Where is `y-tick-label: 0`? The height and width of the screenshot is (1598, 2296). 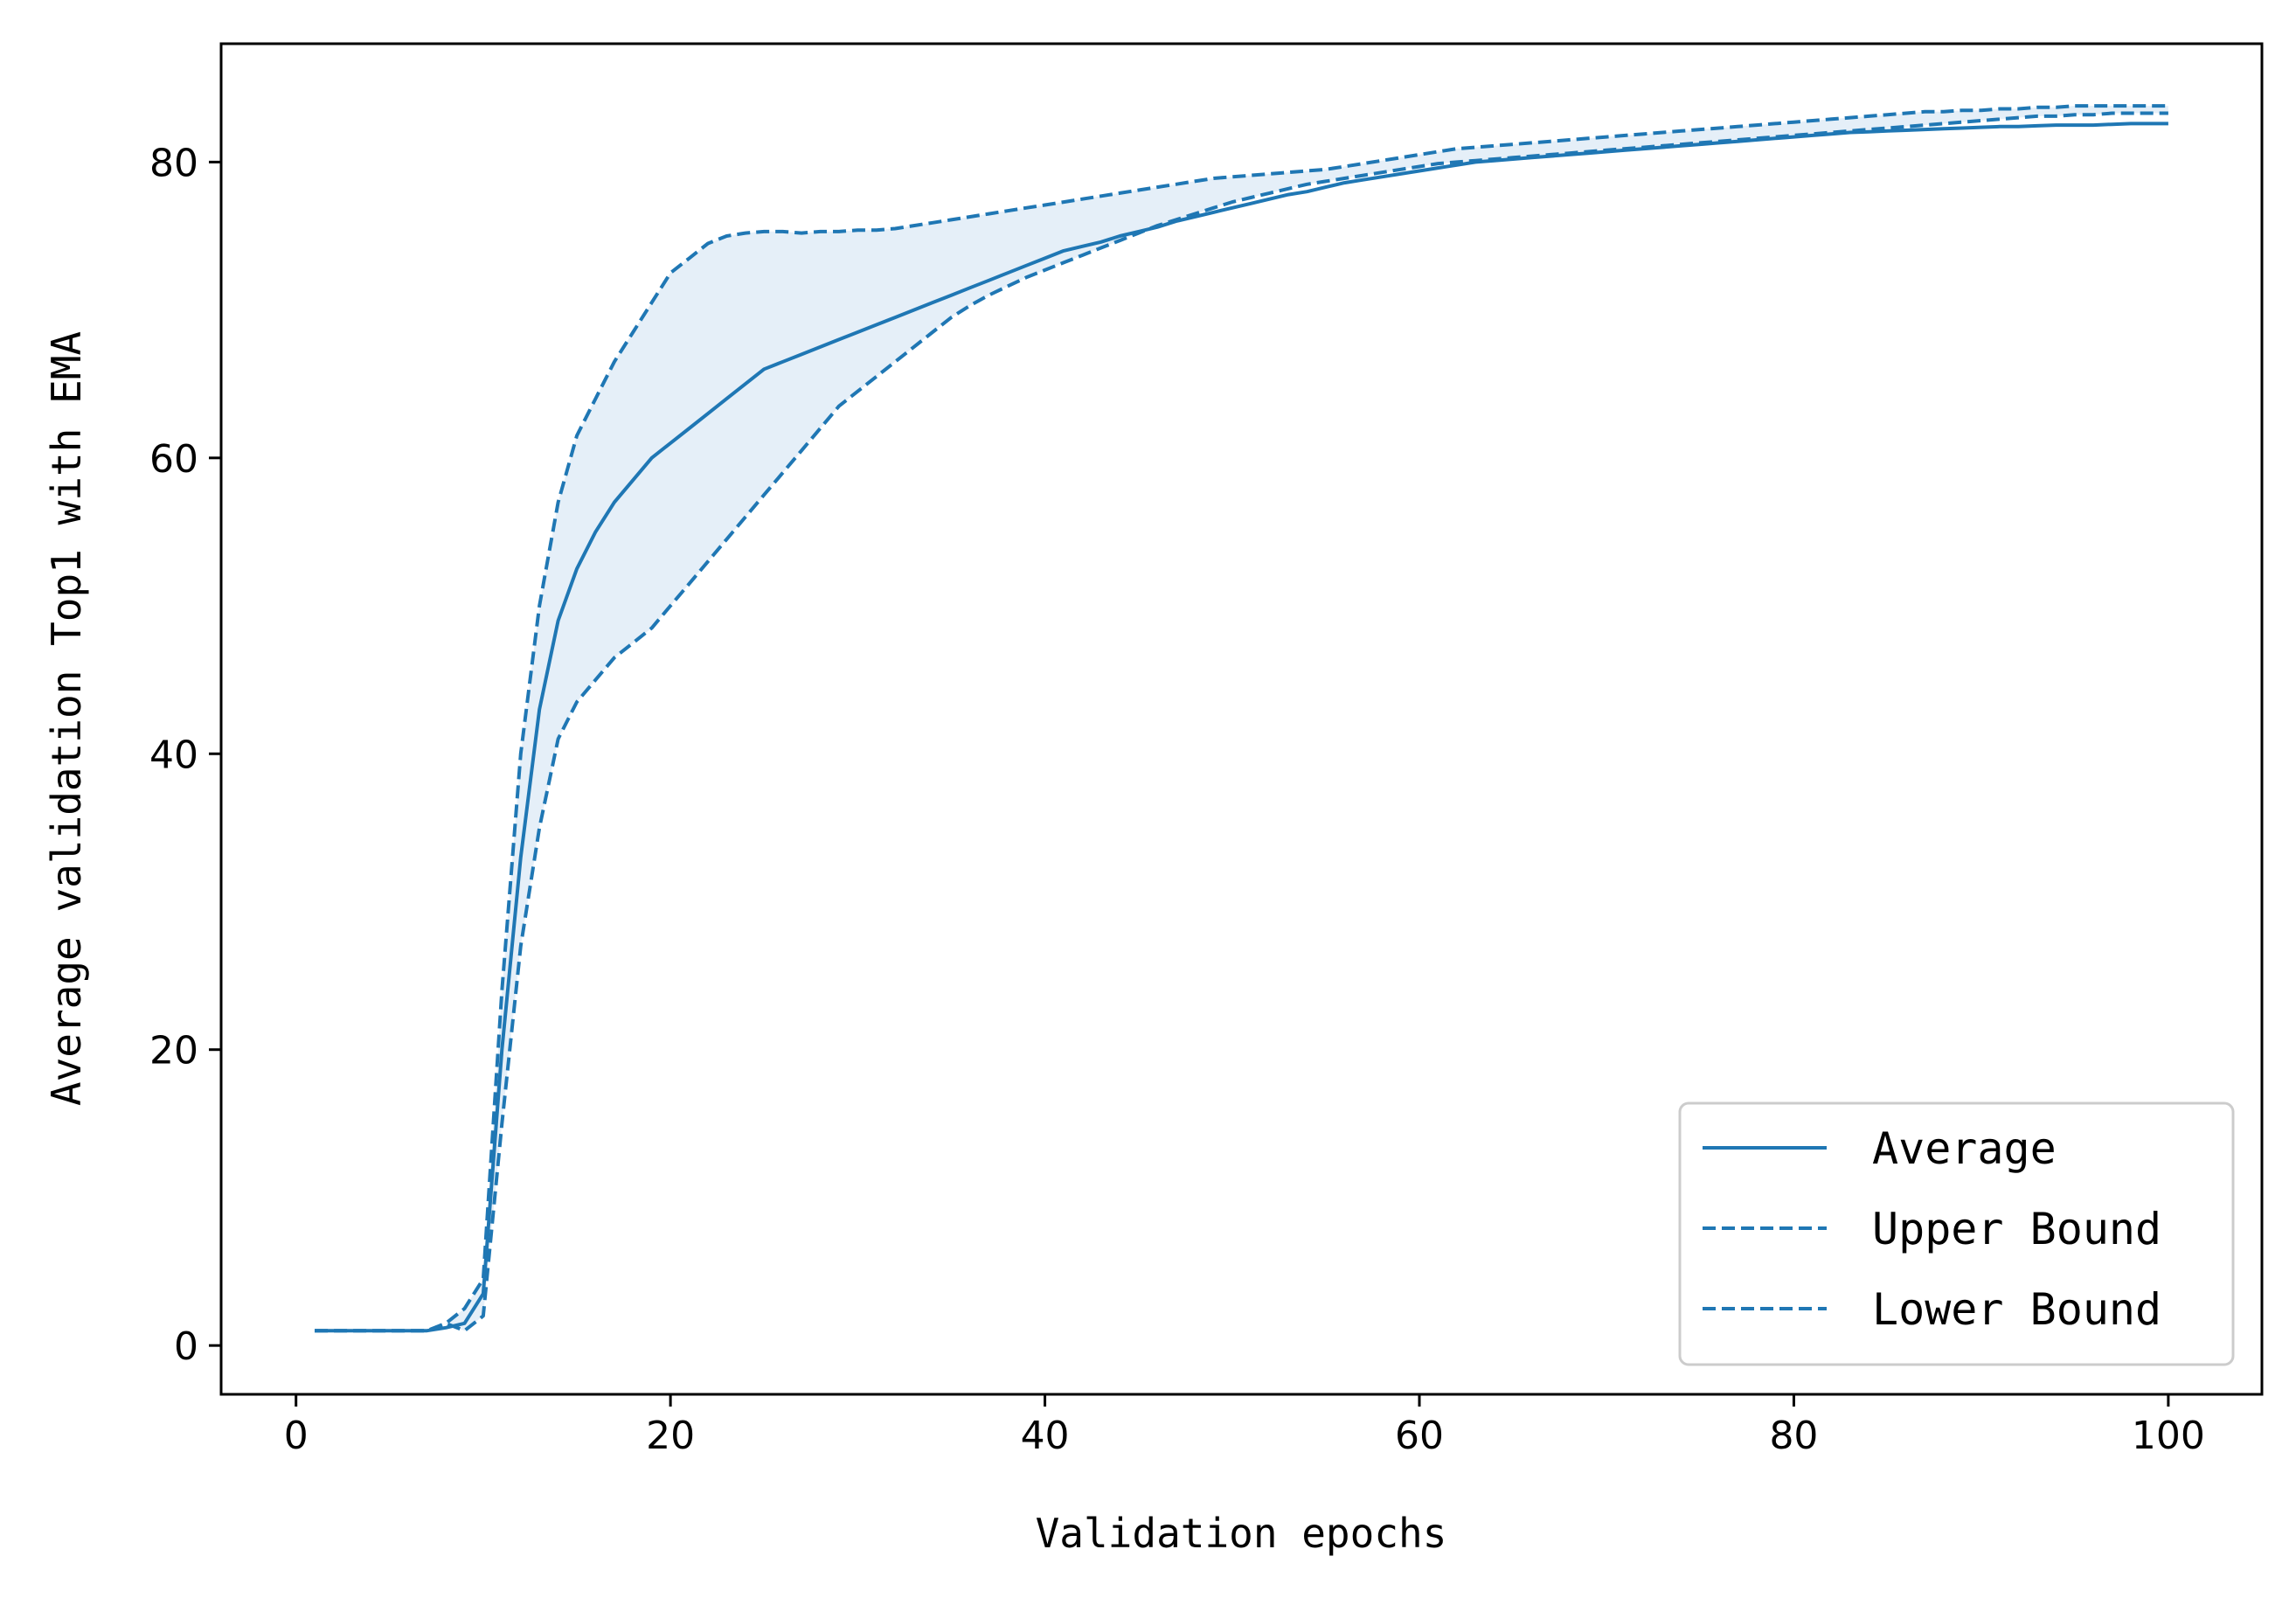
y-tick-label: 0 is located at coordinates (186, 1346).